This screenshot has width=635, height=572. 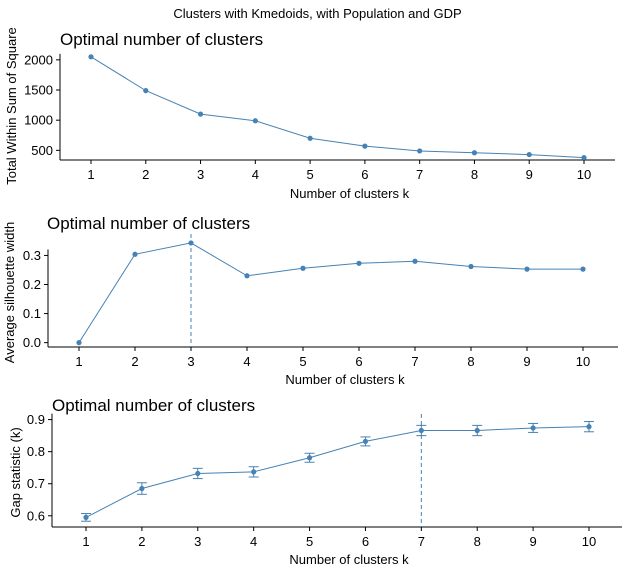 I want to click on y-axis-label: Gap statistic (k), so click(x=15, y=472).